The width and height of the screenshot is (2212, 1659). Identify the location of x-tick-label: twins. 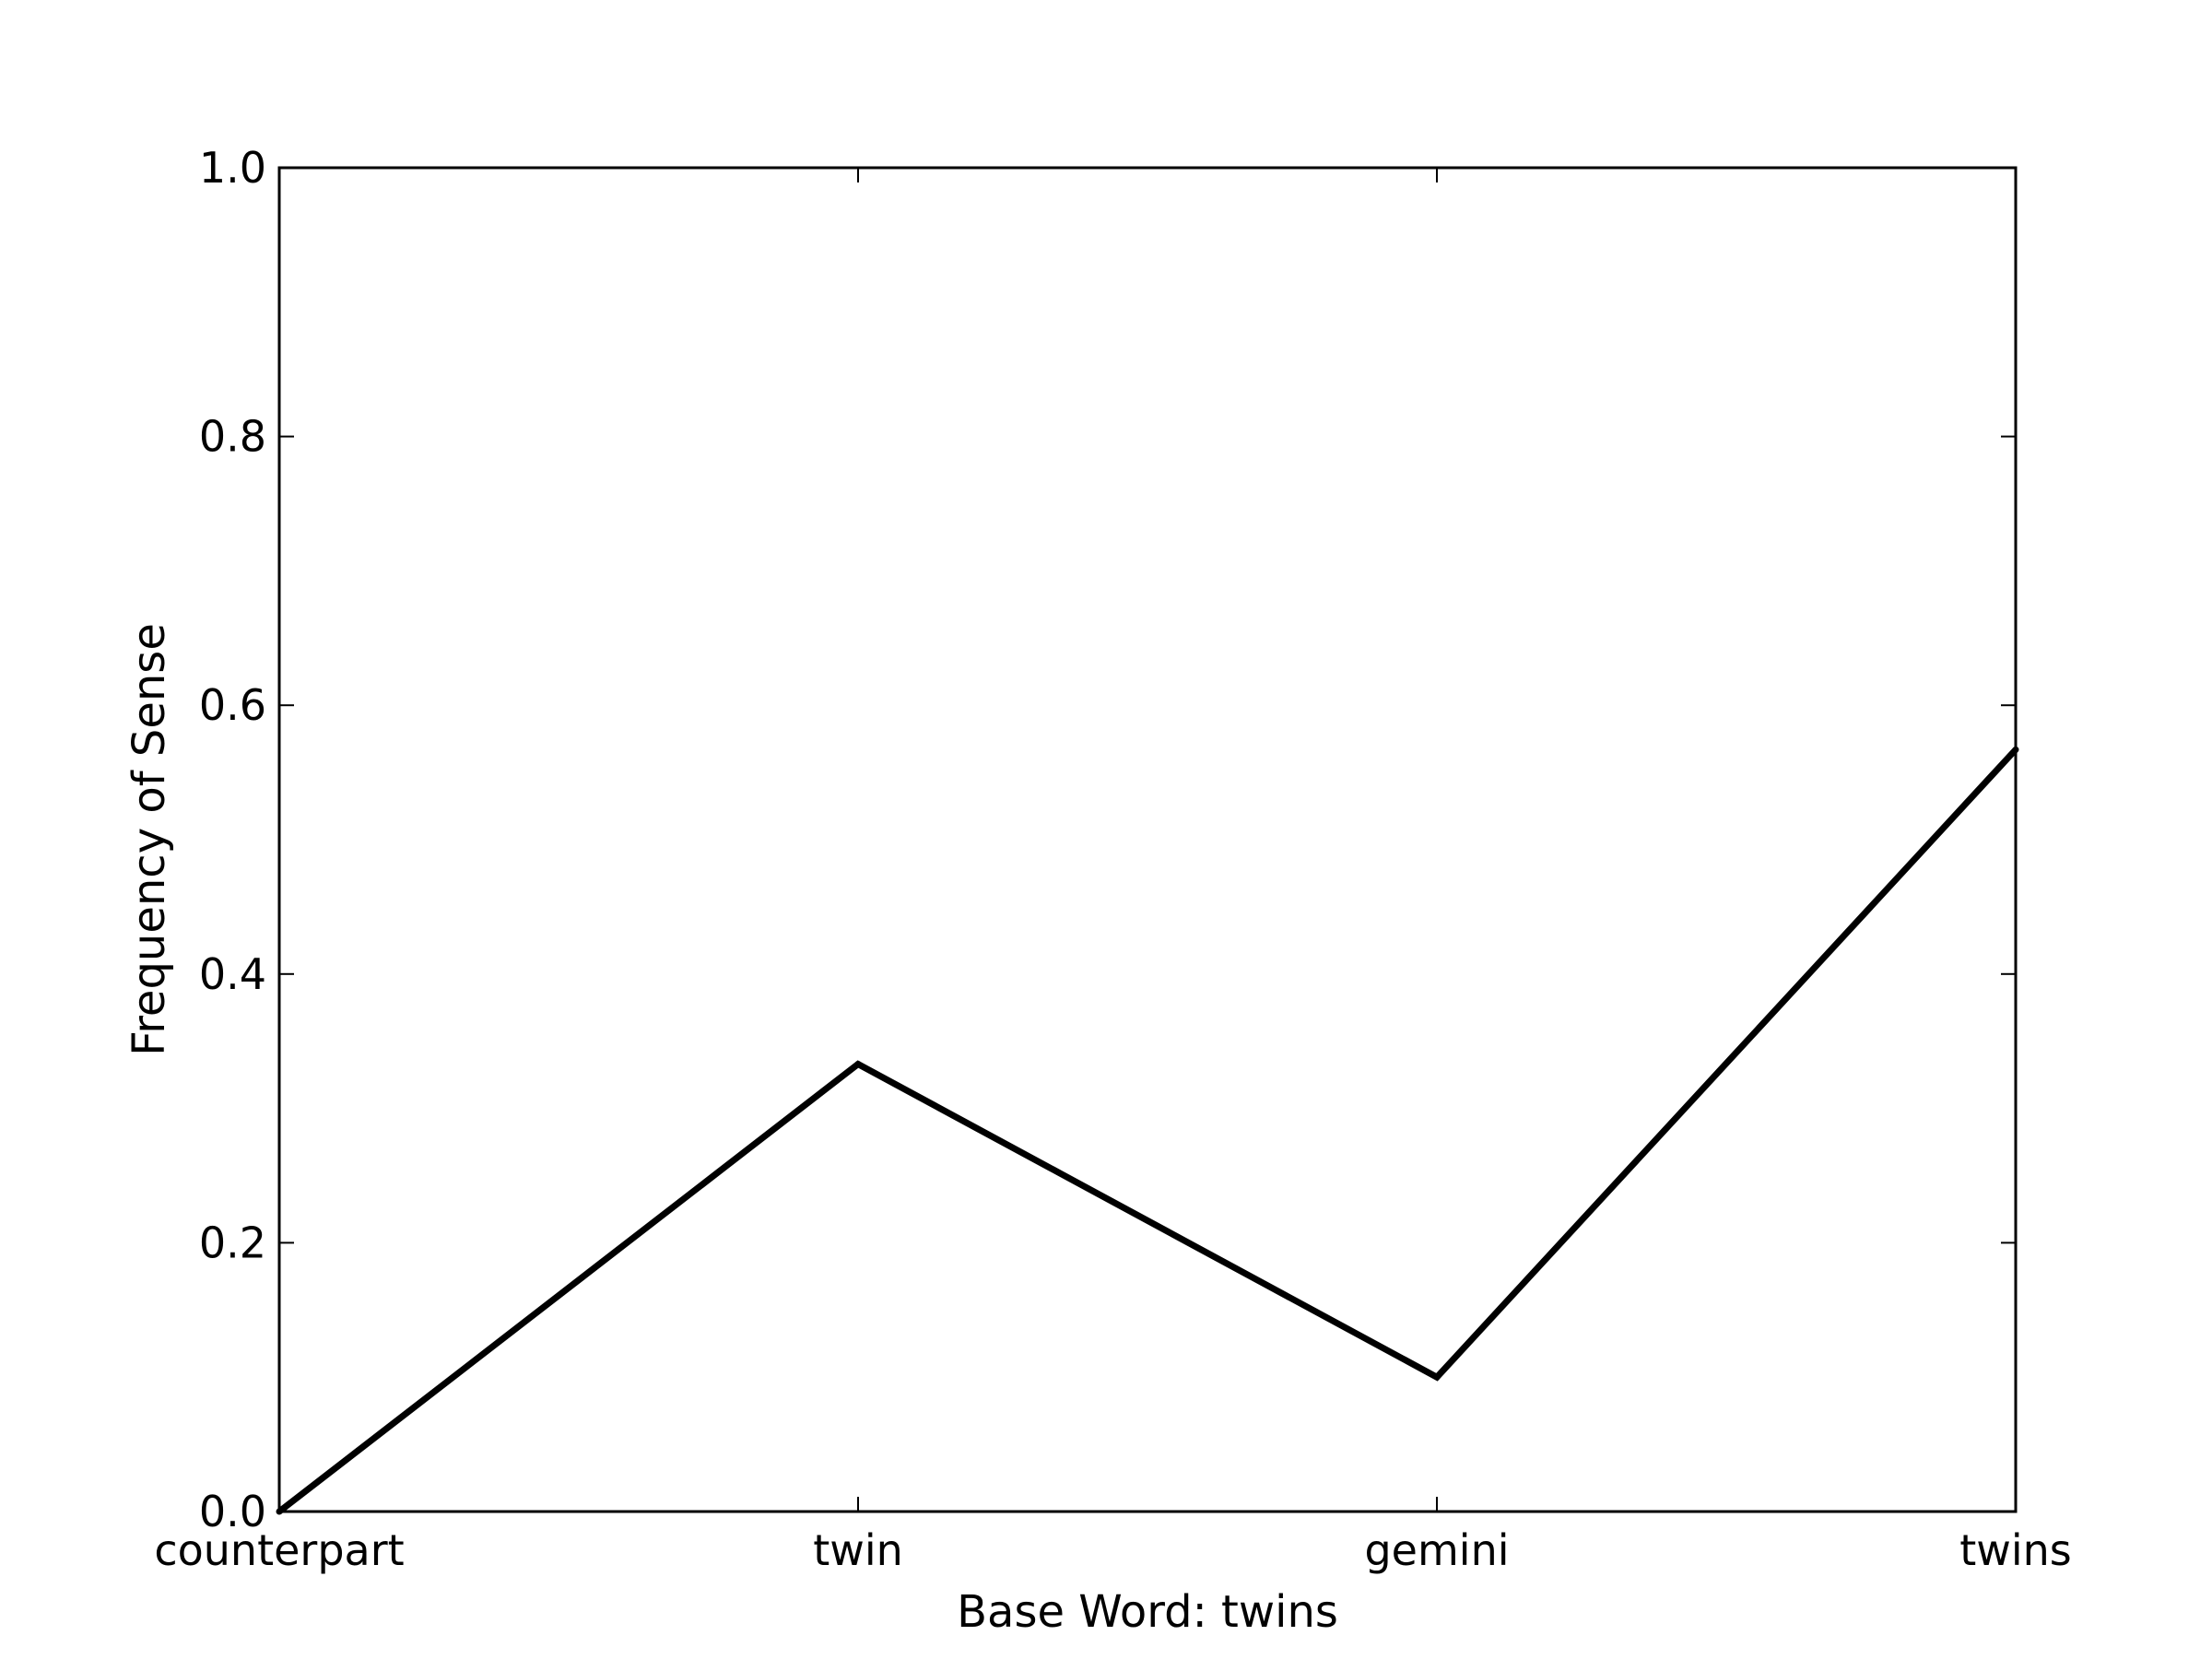
(2015, 1550).